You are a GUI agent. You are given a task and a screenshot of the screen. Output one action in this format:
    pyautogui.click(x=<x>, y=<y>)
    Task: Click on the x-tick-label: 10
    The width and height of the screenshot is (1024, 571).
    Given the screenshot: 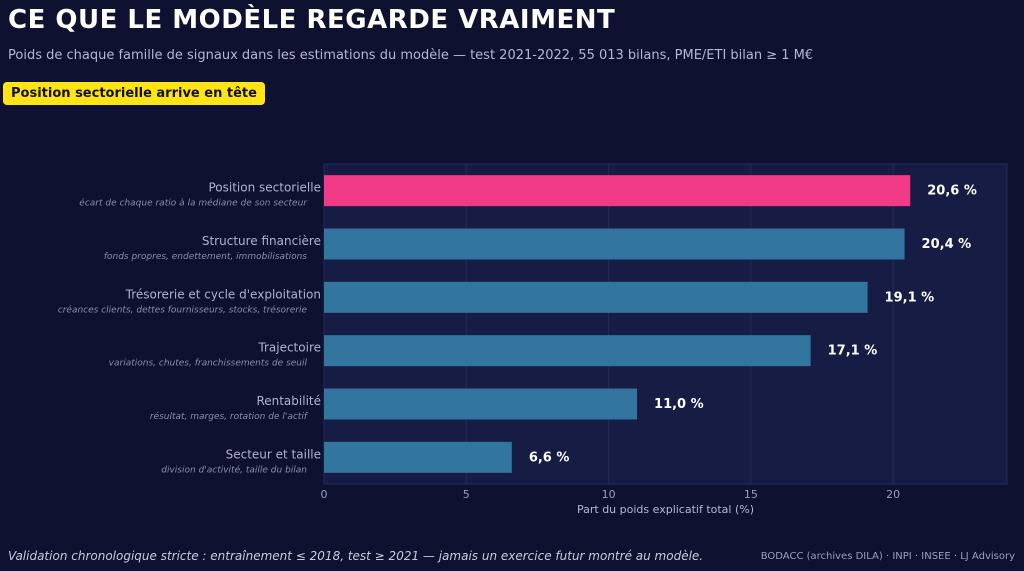 What is the action you would take?
    pyautogui.click(x=609, y=494)
    